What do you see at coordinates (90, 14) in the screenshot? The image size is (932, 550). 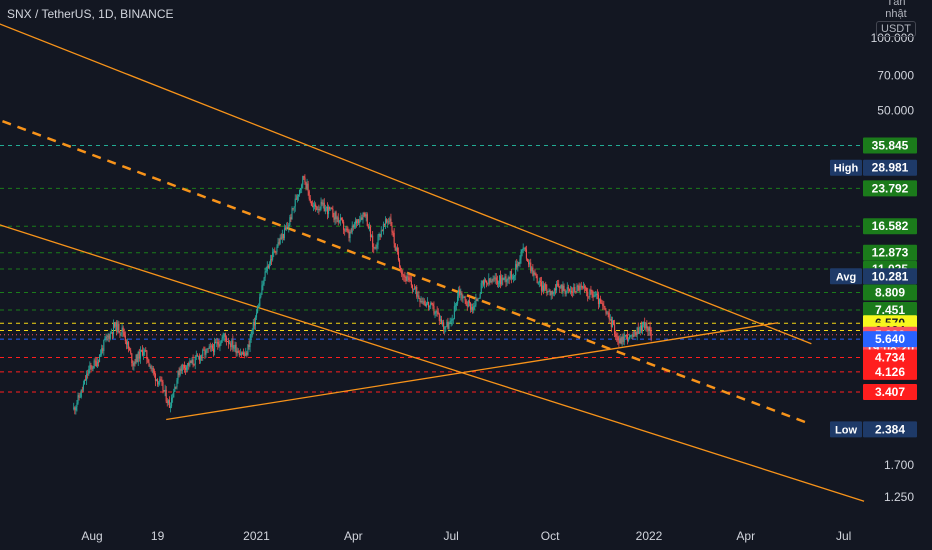 I see `symbol-title: SNX / TetherUS, 1D, BINANCE` at bounding box center [90, 14].